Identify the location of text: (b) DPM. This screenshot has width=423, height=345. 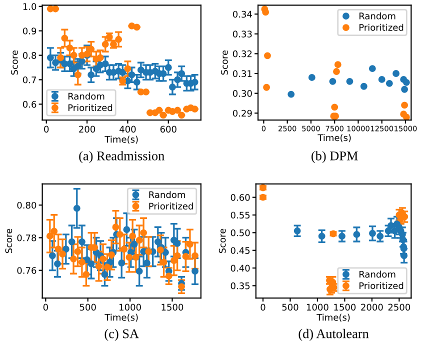
(335, 157).